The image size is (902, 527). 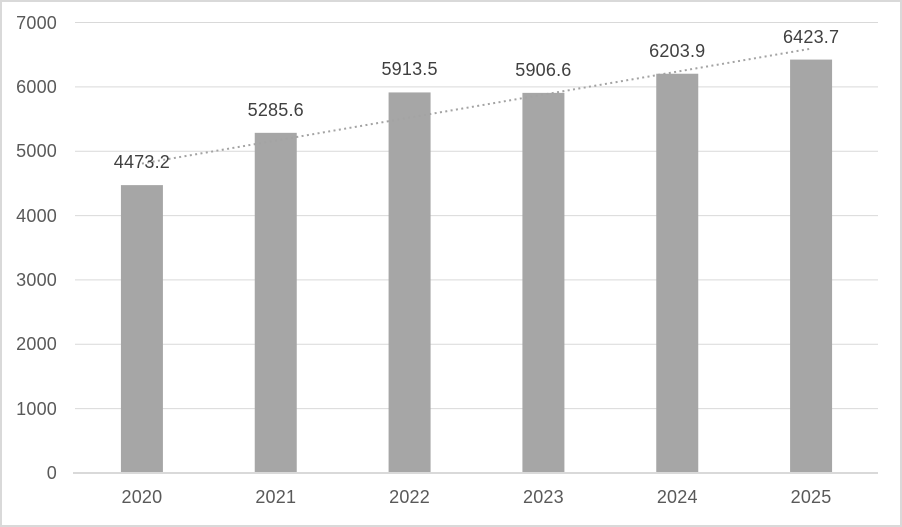 What do you see at coordinates (141, 329) in the screenshot?
I see `bar-2020` at bounding box center [141, 329].